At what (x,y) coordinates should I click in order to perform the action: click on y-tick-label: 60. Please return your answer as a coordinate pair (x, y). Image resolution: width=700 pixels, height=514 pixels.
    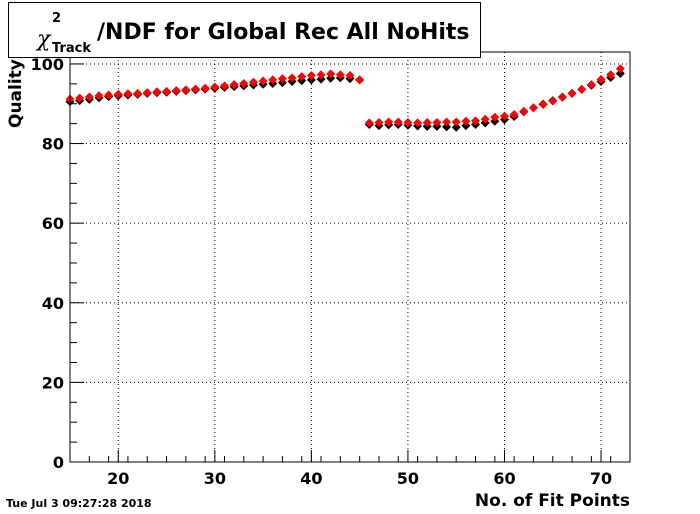
    Looking at the image, I should click on (53, 223).